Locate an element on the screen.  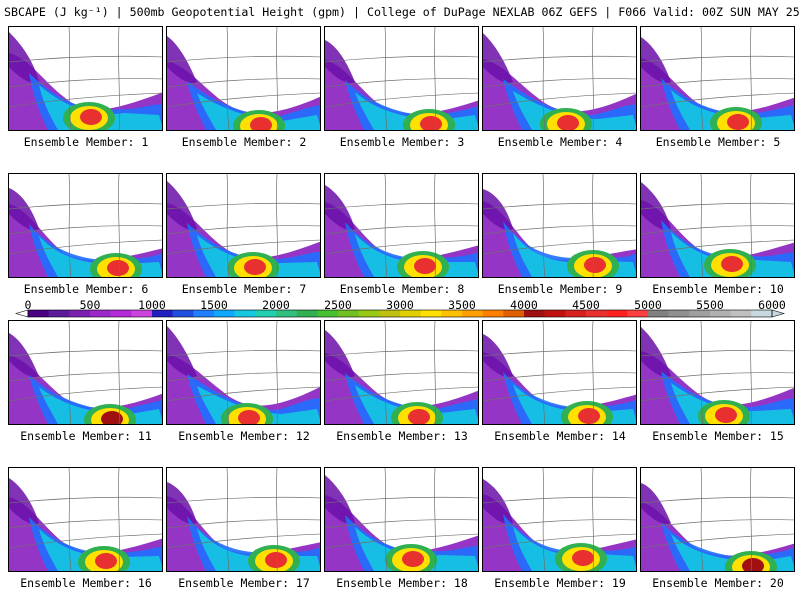
colorbar-tick-label: 1500 is located at coordinates (214, 305).